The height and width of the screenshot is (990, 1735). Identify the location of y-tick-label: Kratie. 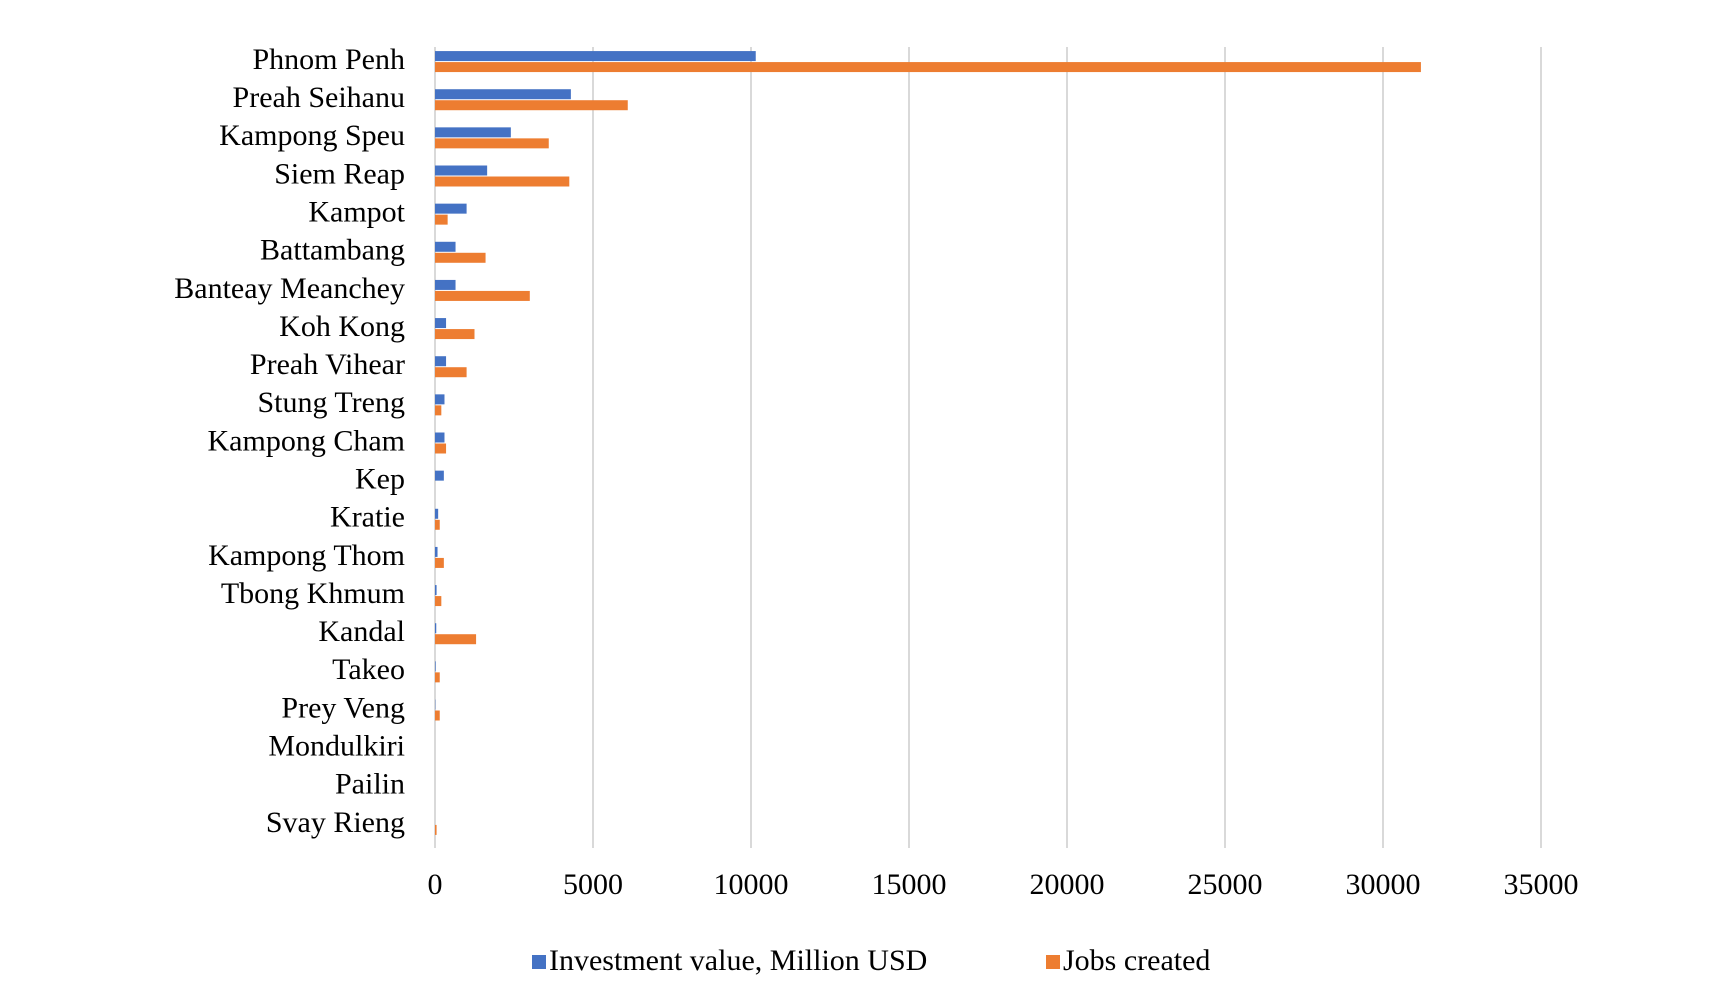
(367, 517).